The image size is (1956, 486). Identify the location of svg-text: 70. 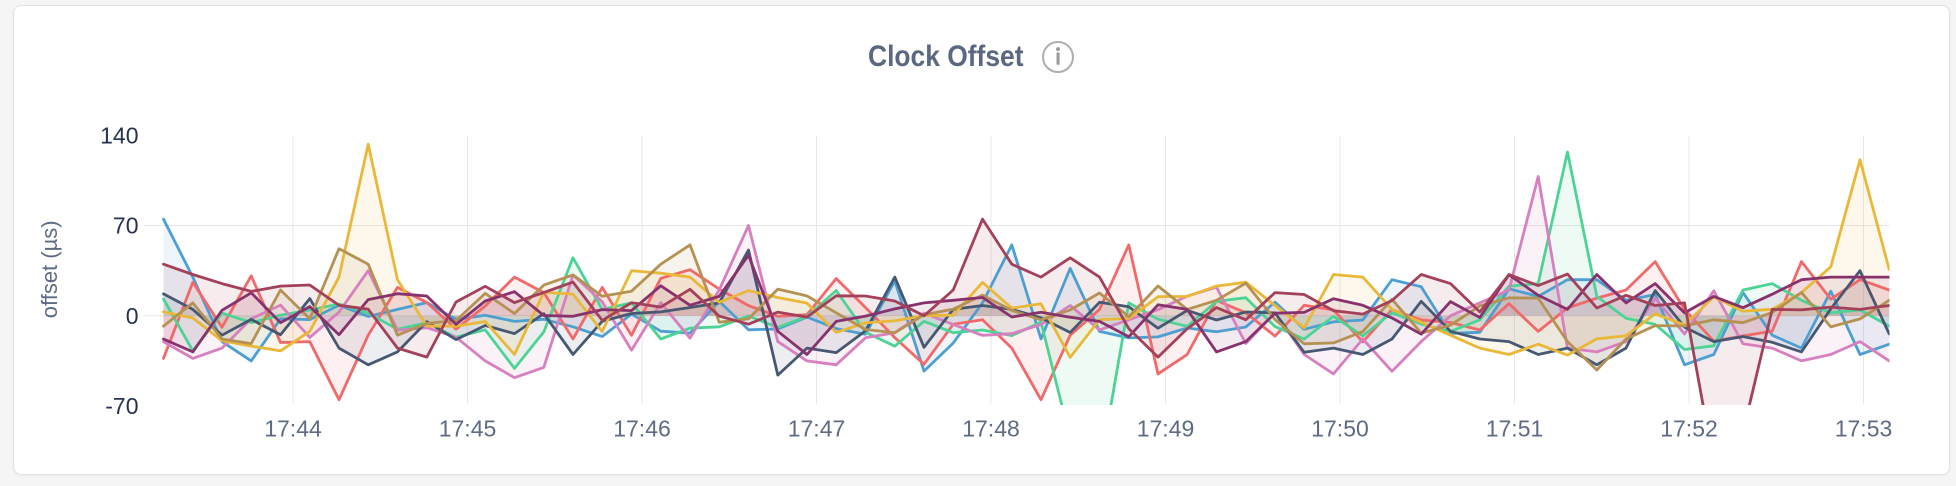
(126, 226).